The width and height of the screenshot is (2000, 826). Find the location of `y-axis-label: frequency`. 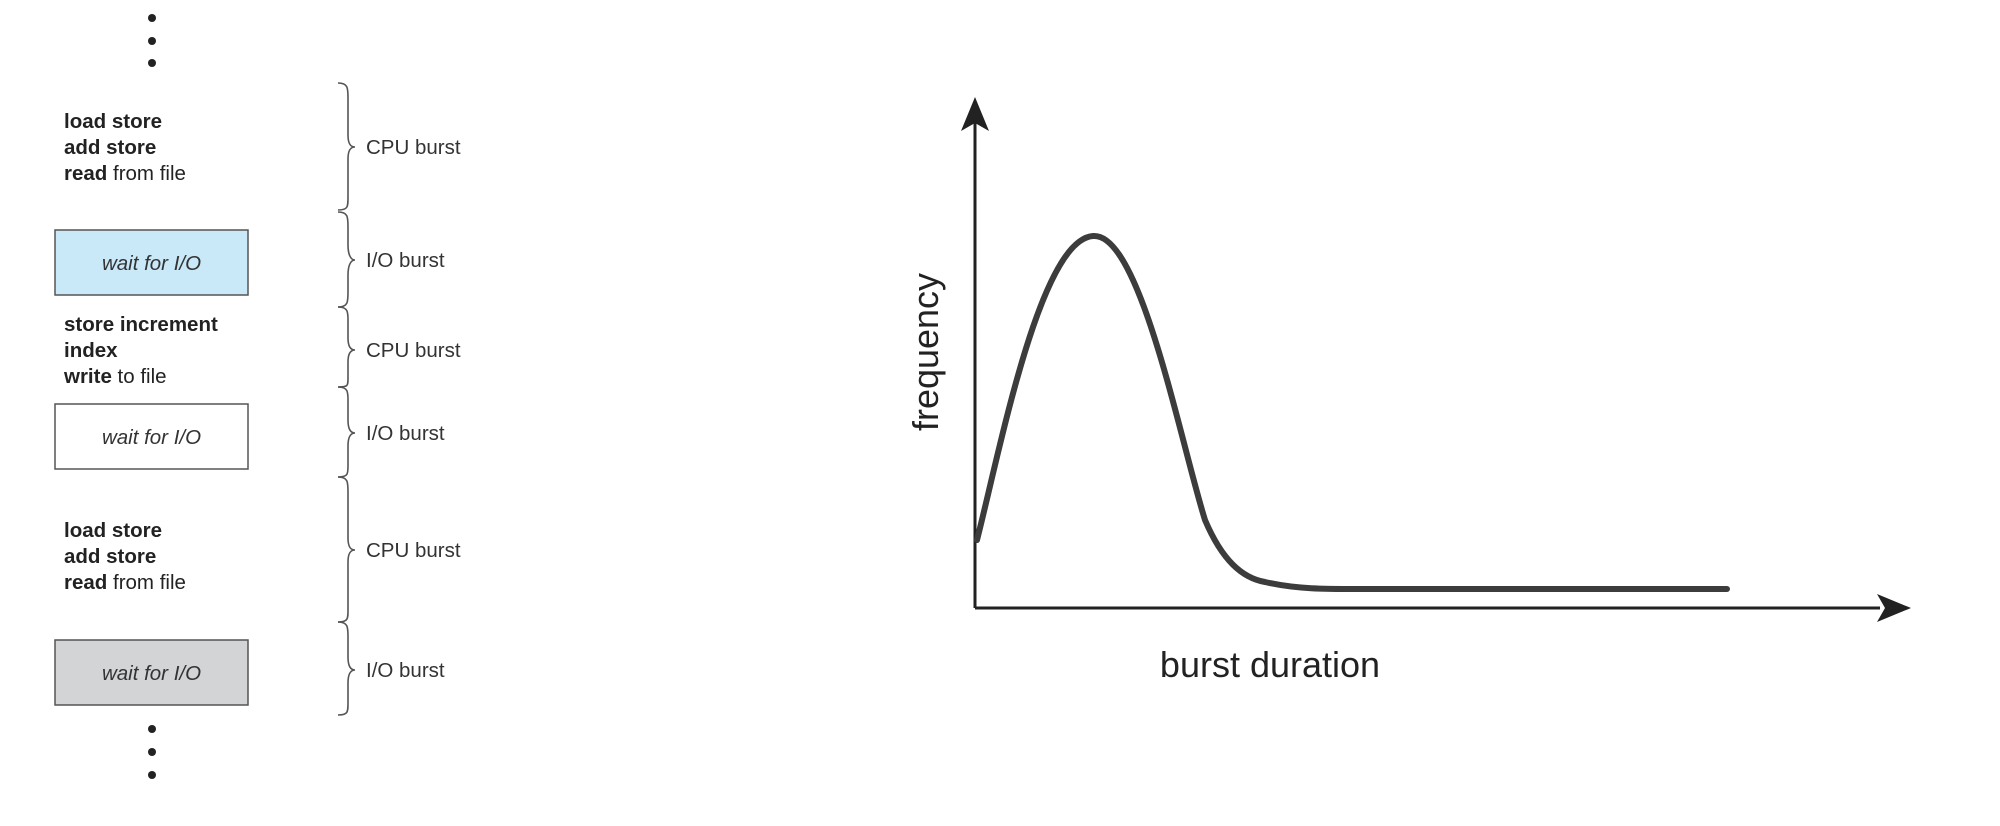

y-axis-label: frequency is located at coordinates (925, 352).